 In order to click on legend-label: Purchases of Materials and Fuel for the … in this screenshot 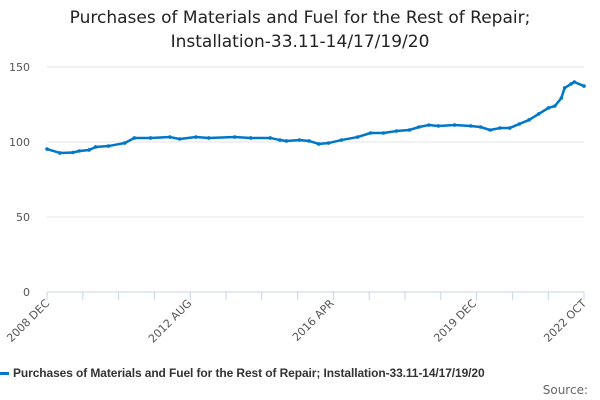, I will do `click(249, 373)`.